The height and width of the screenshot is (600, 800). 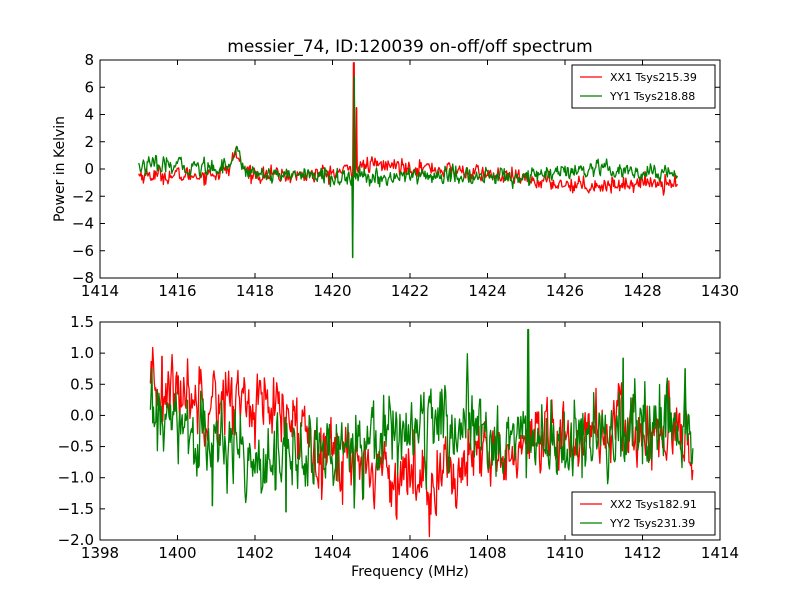 I want to click on x-tick-label: 1408, so click(x=487, y=553).